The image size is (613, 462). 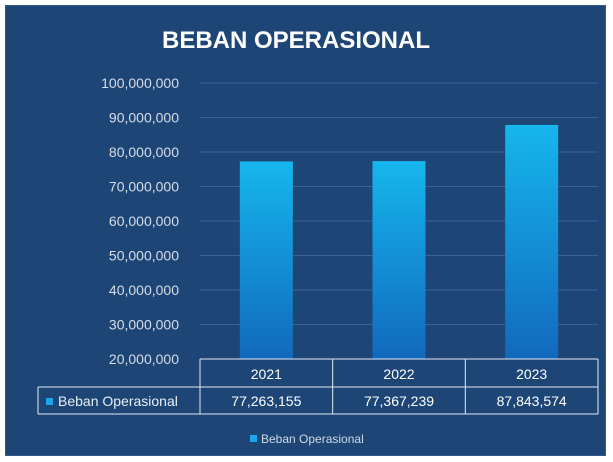 What do you see at coordinates (266, 374) in the screenshot?
I see `x-tick-label: 2021` at bounding box center [266, 374].